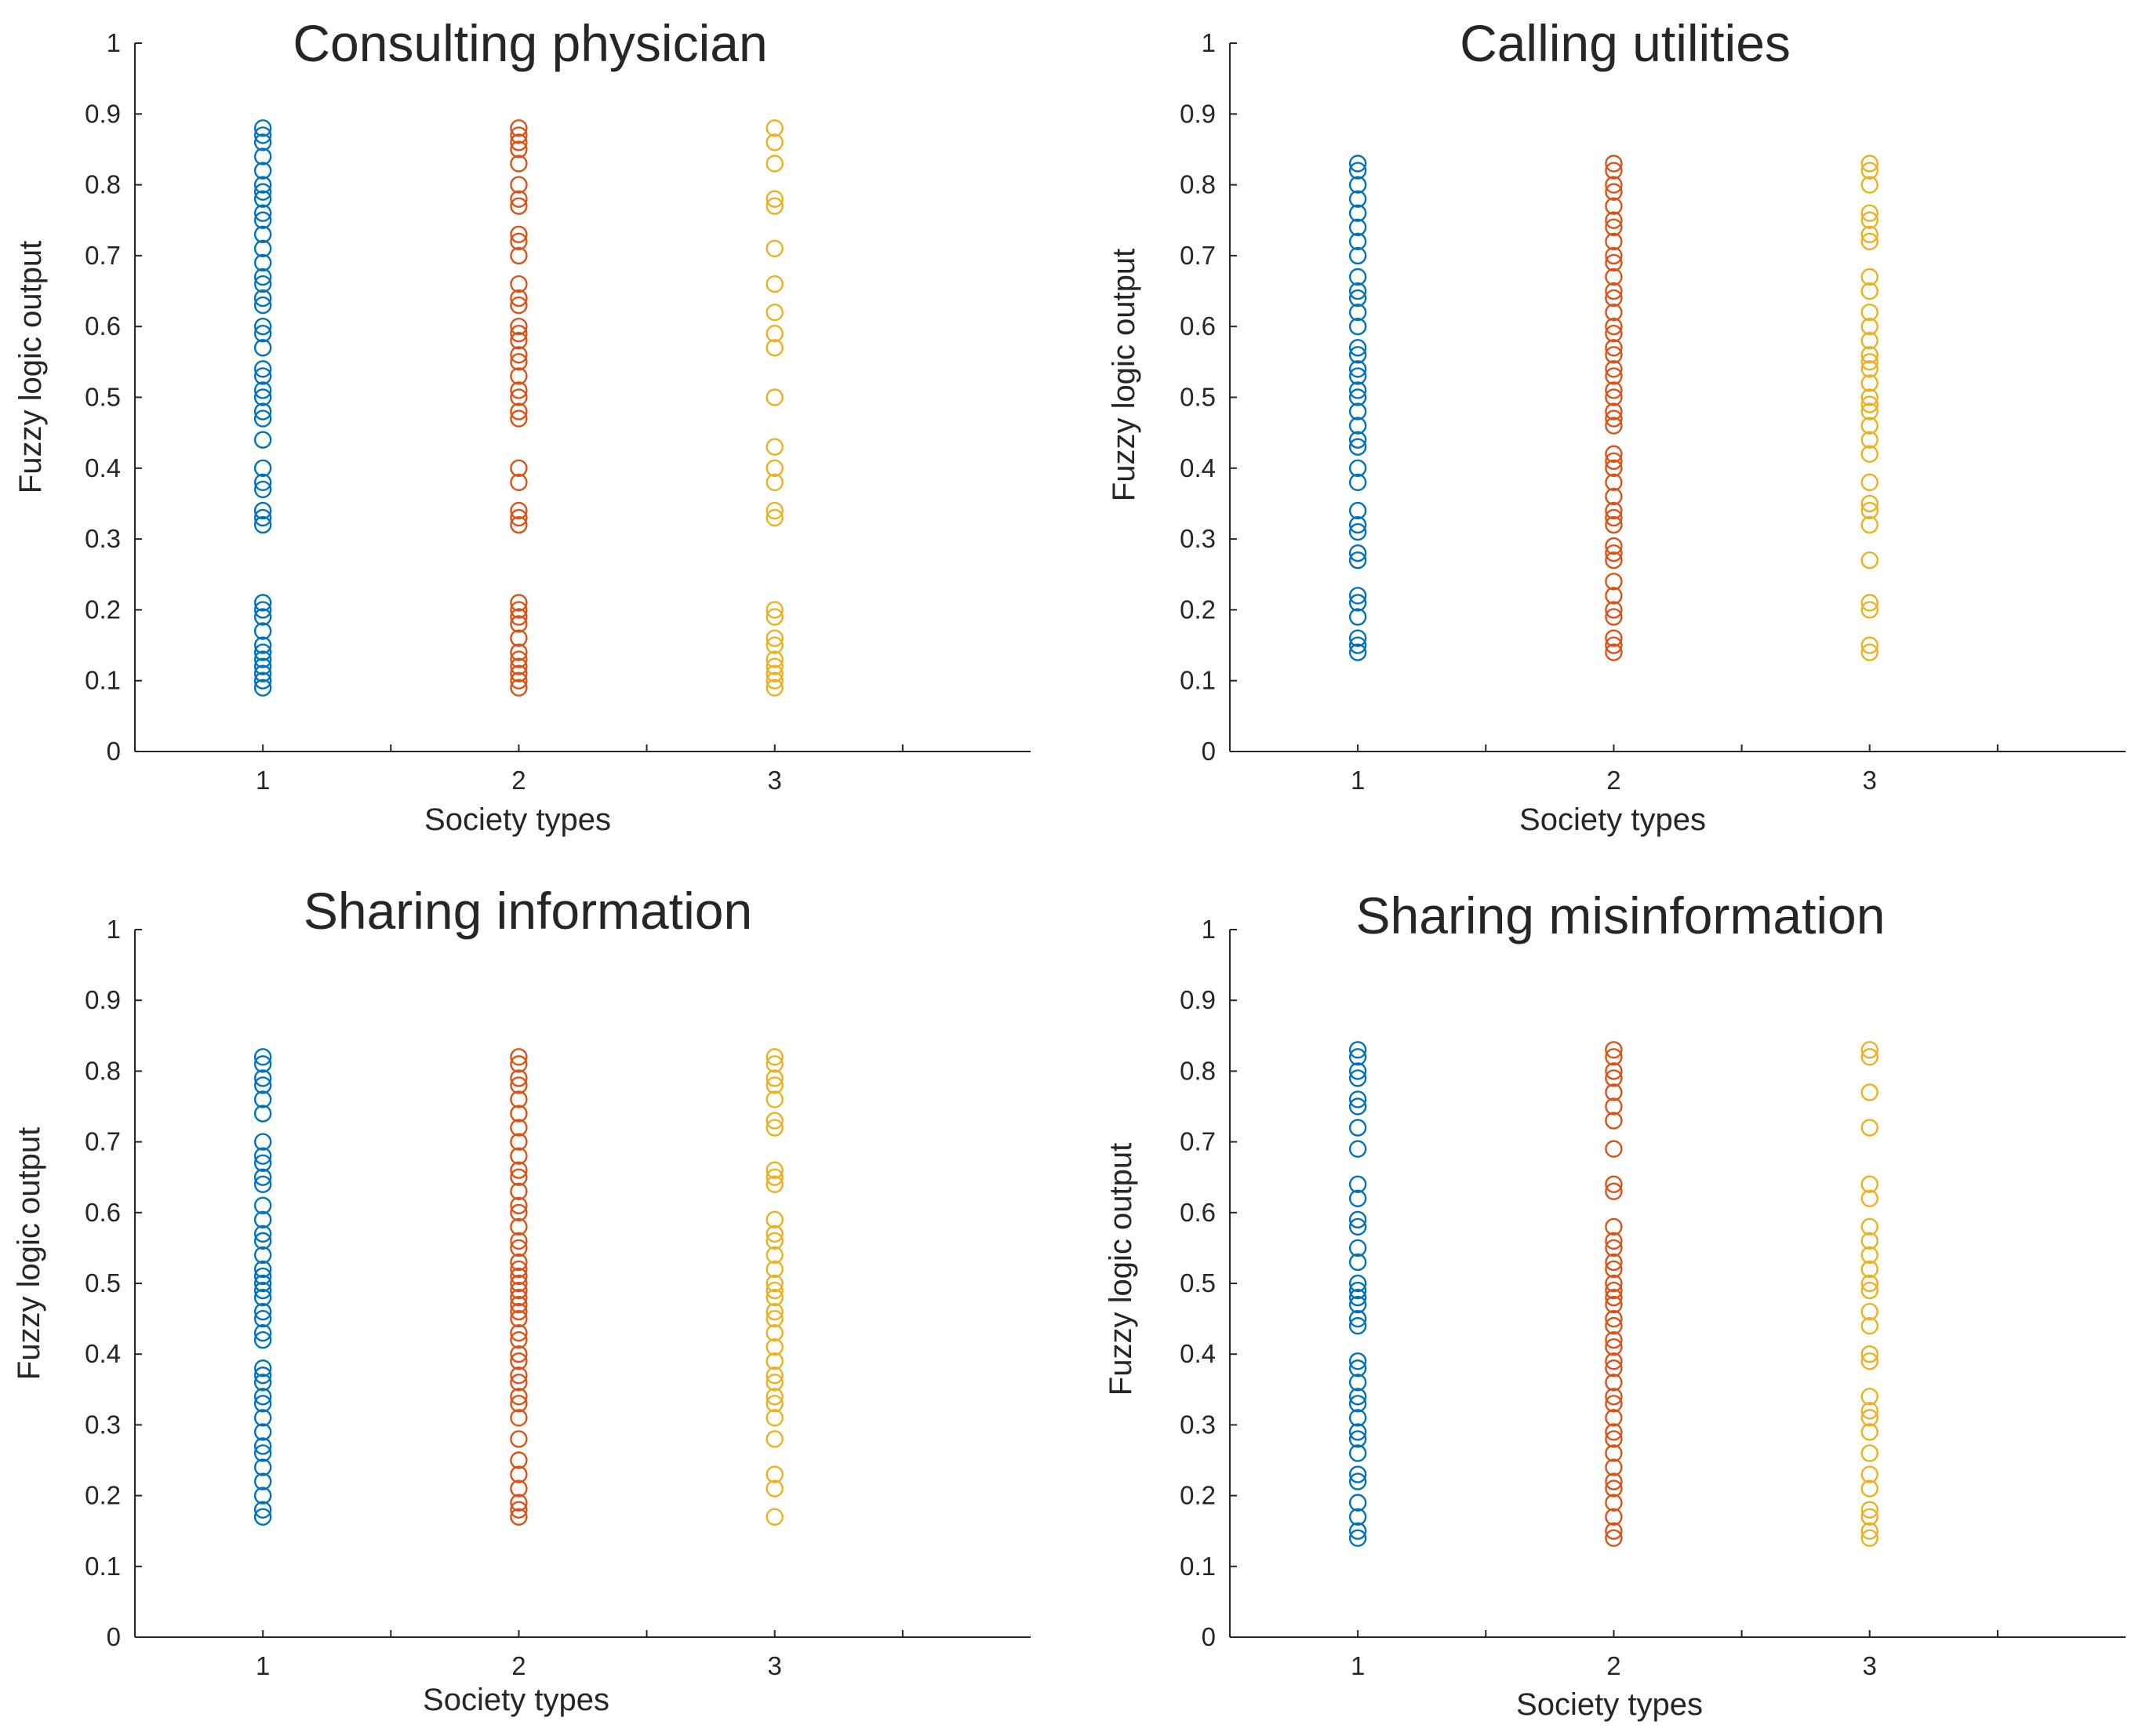  I want to click on panel-title: Consulting physician, so click(530, 43).